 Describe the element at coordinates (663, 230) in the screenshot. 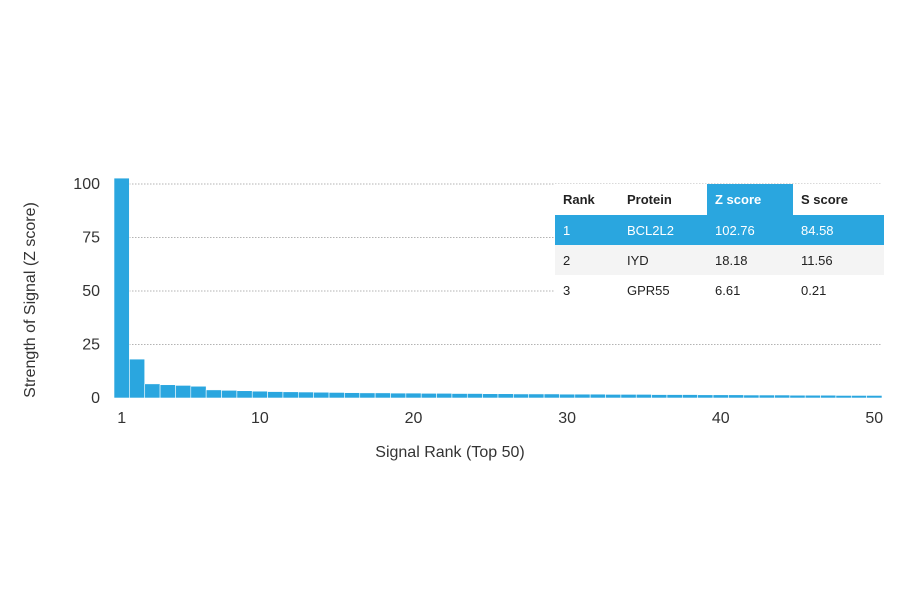

I see `cell-protein: BCL2L2` at that location.